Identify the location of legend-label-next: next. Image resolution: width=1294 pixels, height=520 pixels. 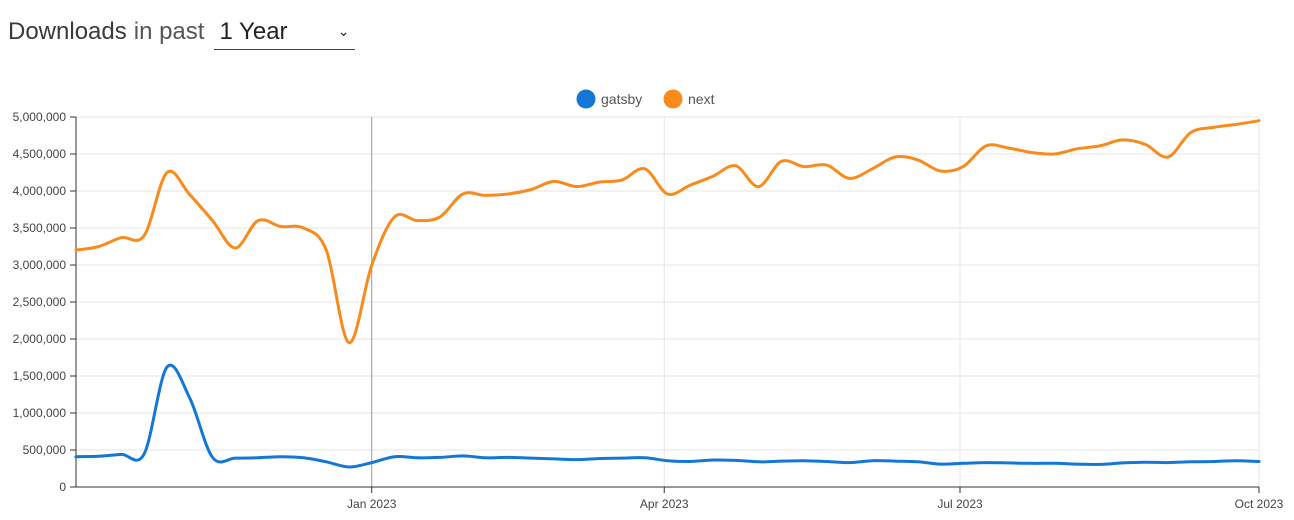
(701, 99).